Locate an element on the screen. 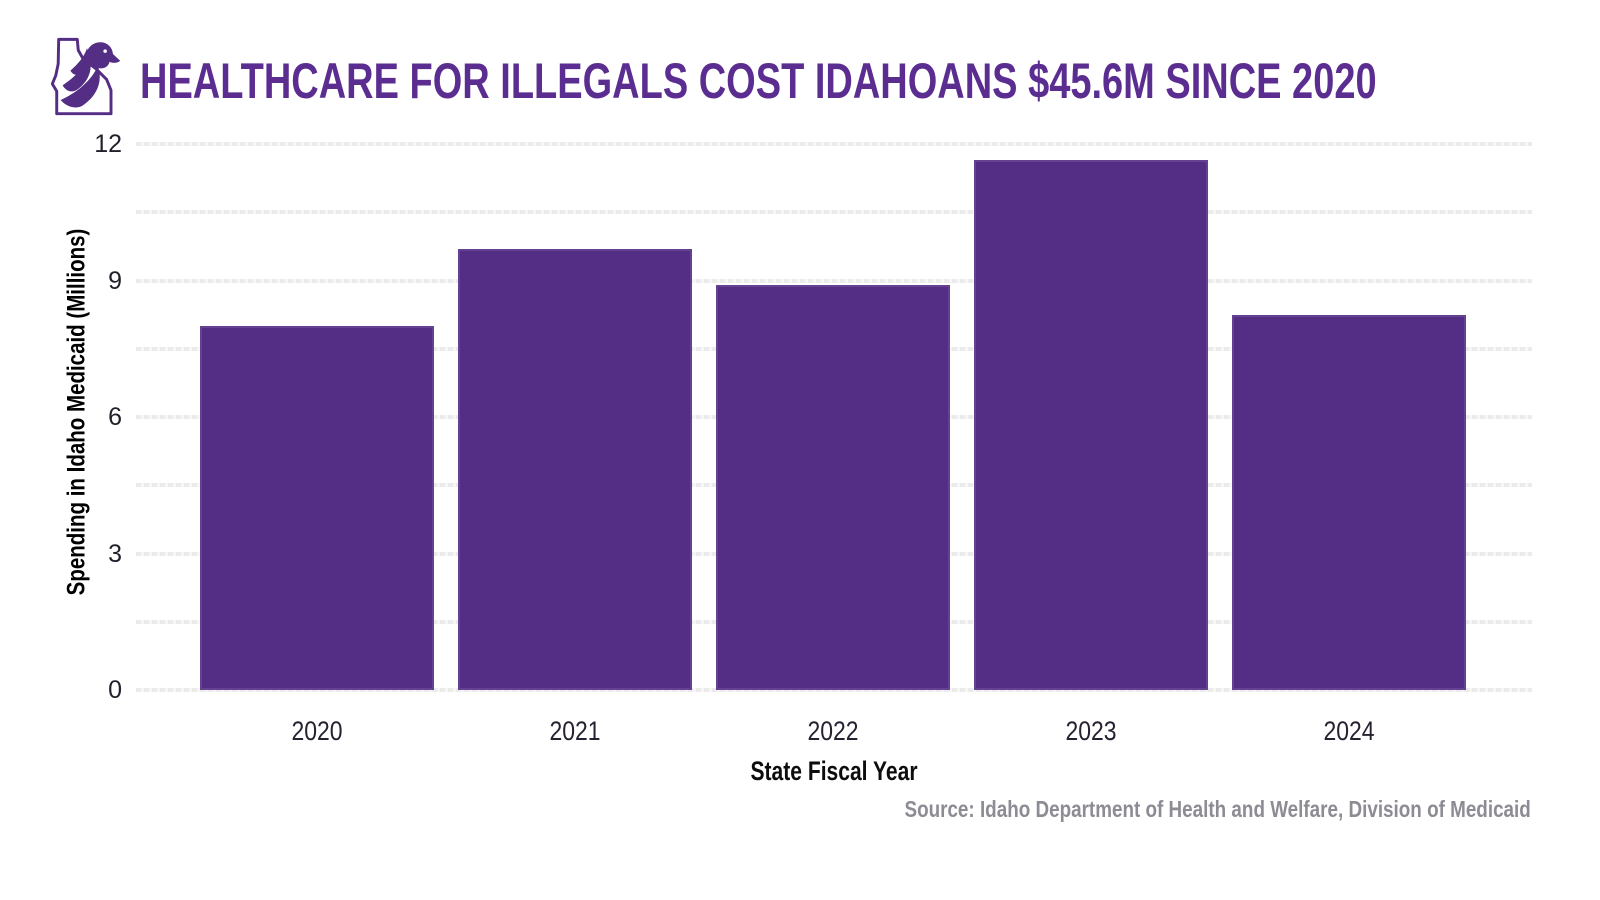  x-tick-label: 2021 is located at coordinates (575, 731).